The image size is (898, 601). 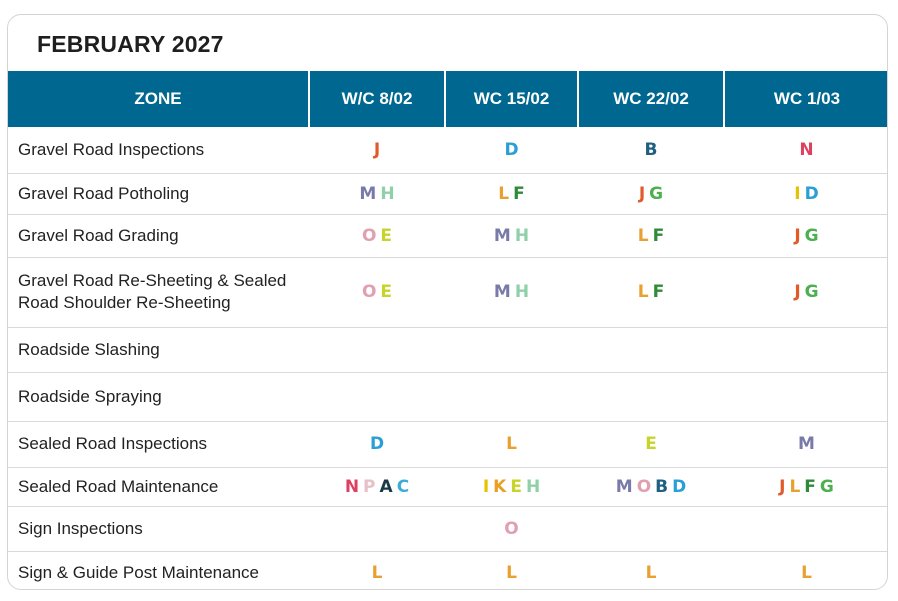 I want to click on zone-label: Sign & Guide Post Maintenance, so click(x=138, y=573).